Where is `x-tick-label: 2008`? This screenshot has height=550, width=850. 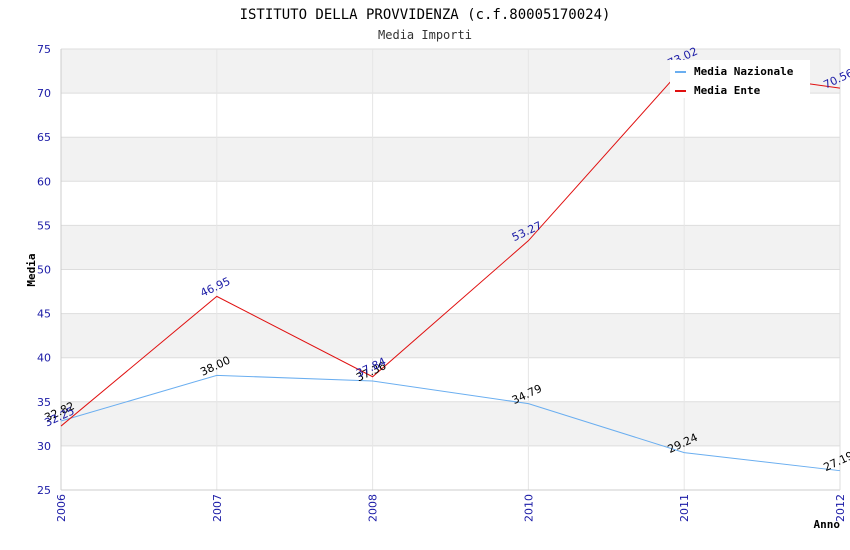
x-tick-label: 2008 is located at coordinates (373, 508).